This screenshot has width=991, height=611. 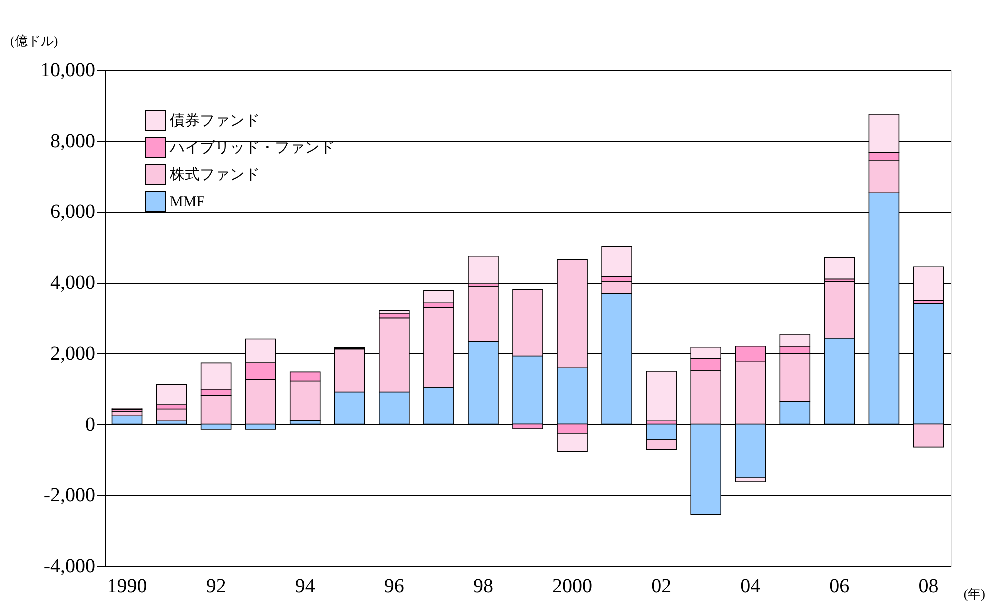 What do you see at coordinates (70, 567) in the screenshot?
I see `y-tick-label: -4,000` at bounding box center [70, 567].